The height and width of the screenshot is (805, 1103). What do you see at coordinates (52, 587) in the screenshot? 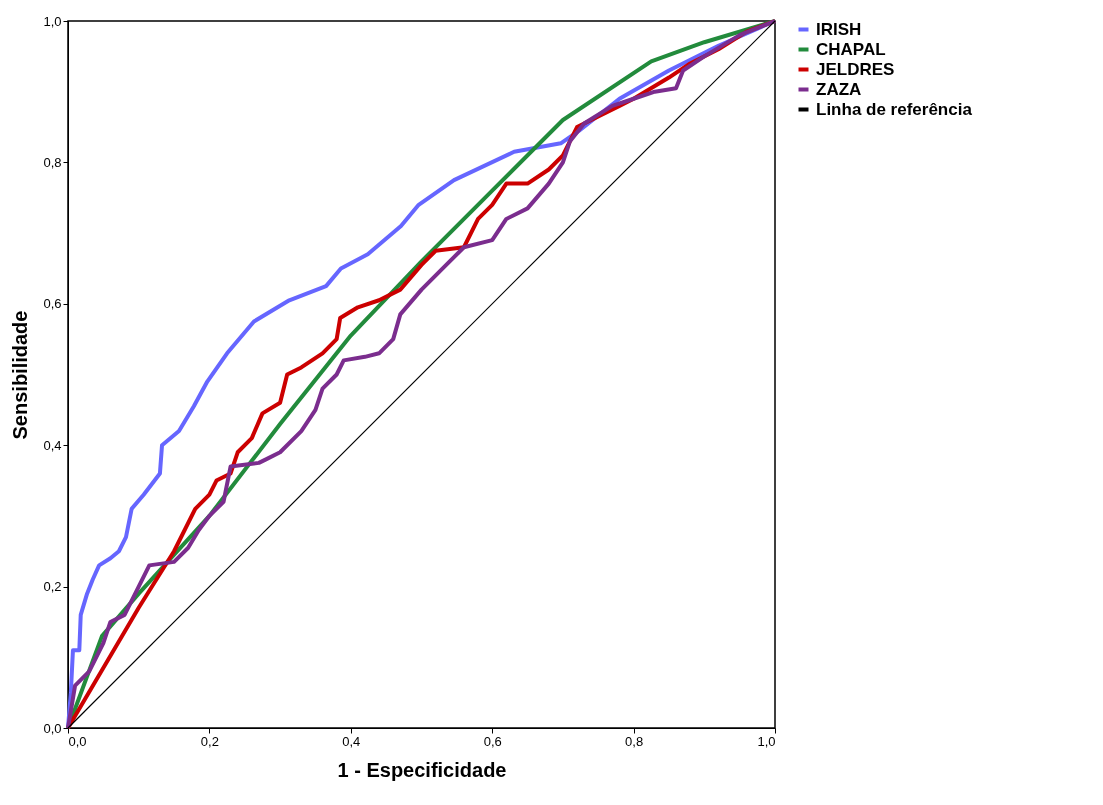
I see `y-tick-label: 0,2` at bounding box center [52, 587].